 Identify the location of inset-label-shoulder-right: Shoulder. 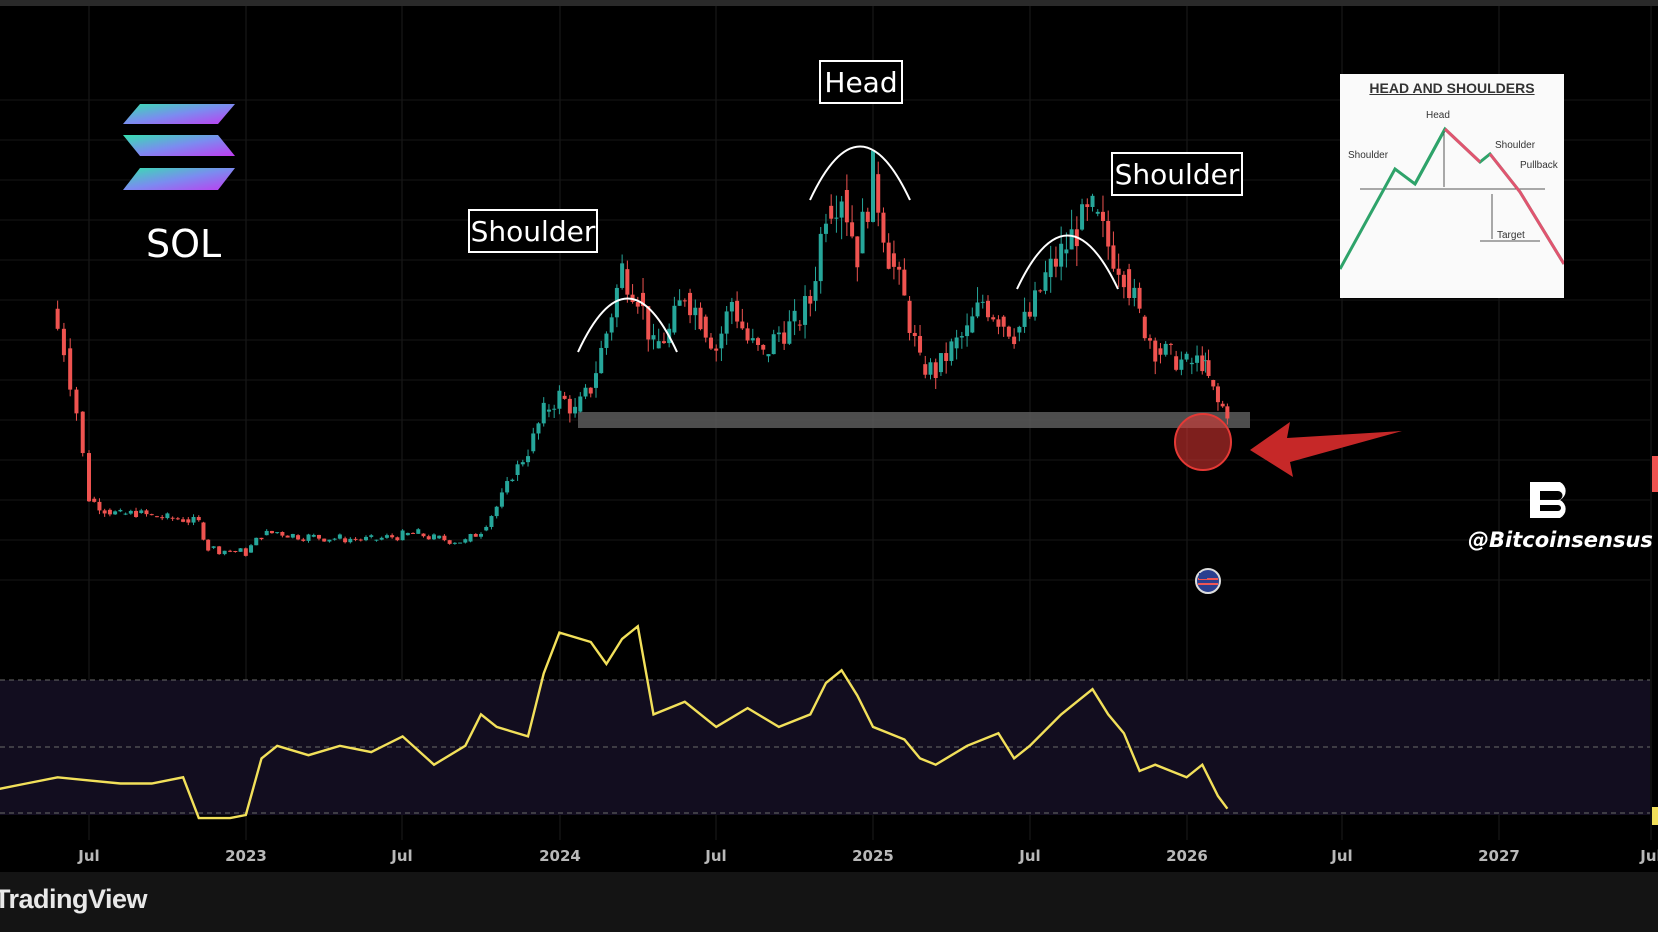
(1515, 145).